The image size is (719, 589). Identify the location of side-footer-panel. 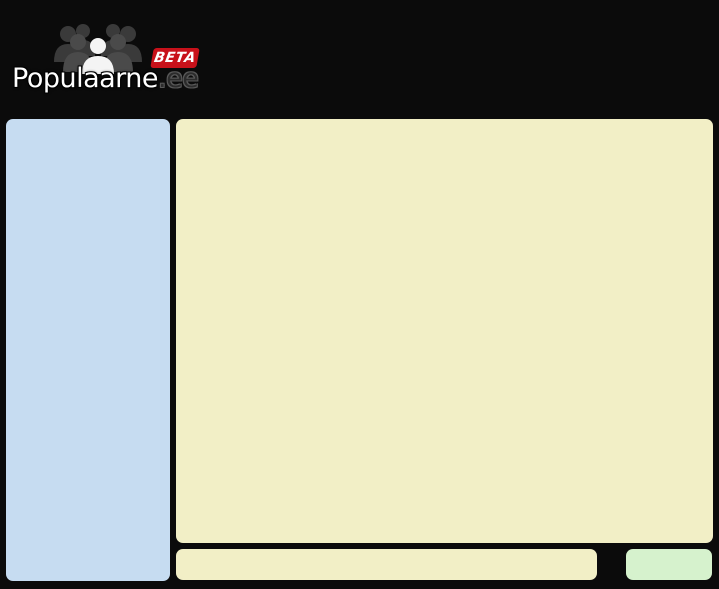
(669, 564).